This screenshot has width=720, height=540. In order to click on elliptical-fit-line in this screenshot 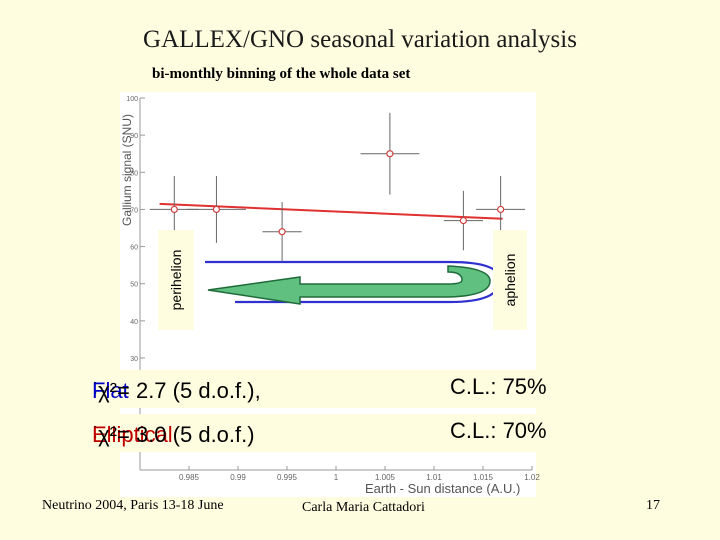, I will do `click(331, 211)`.